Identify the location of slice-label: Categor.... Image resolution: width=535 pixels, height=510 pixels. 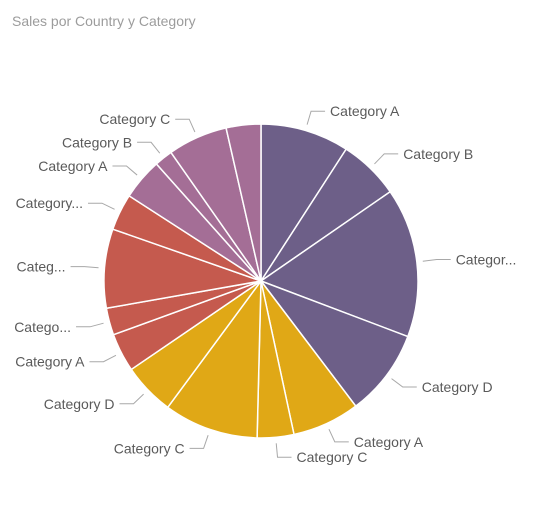
(486, 260).